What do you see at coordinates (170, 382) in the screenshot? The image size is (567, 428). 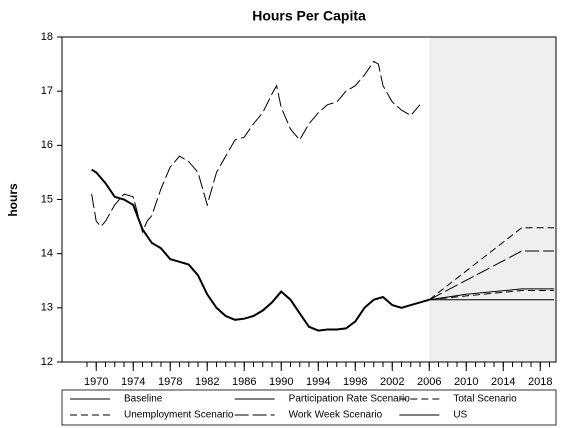 I see `x-tick-label: 1978` at bounding box center [170, 382].